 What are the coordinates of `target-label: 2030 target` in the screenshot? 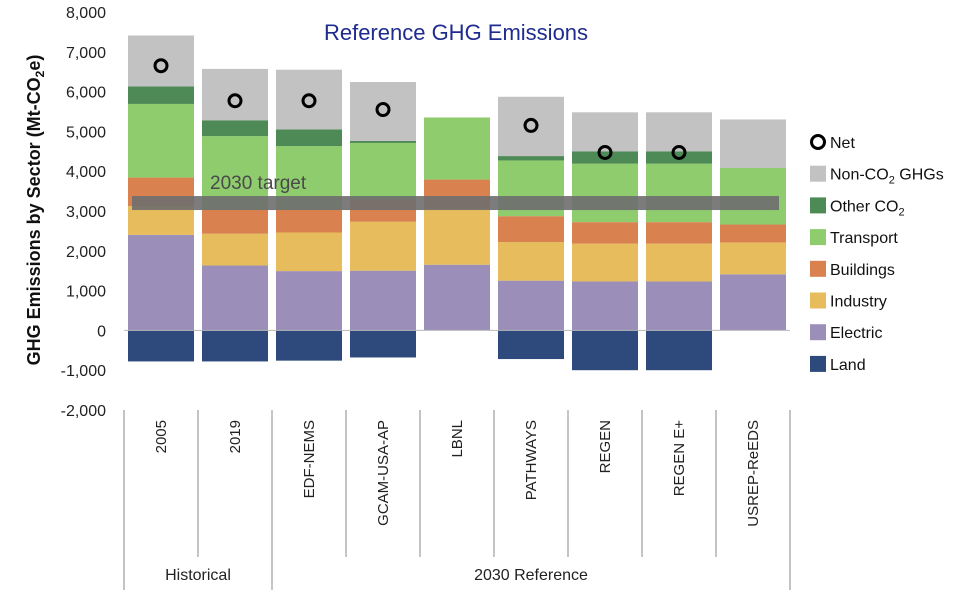 It's located at (258, 183).